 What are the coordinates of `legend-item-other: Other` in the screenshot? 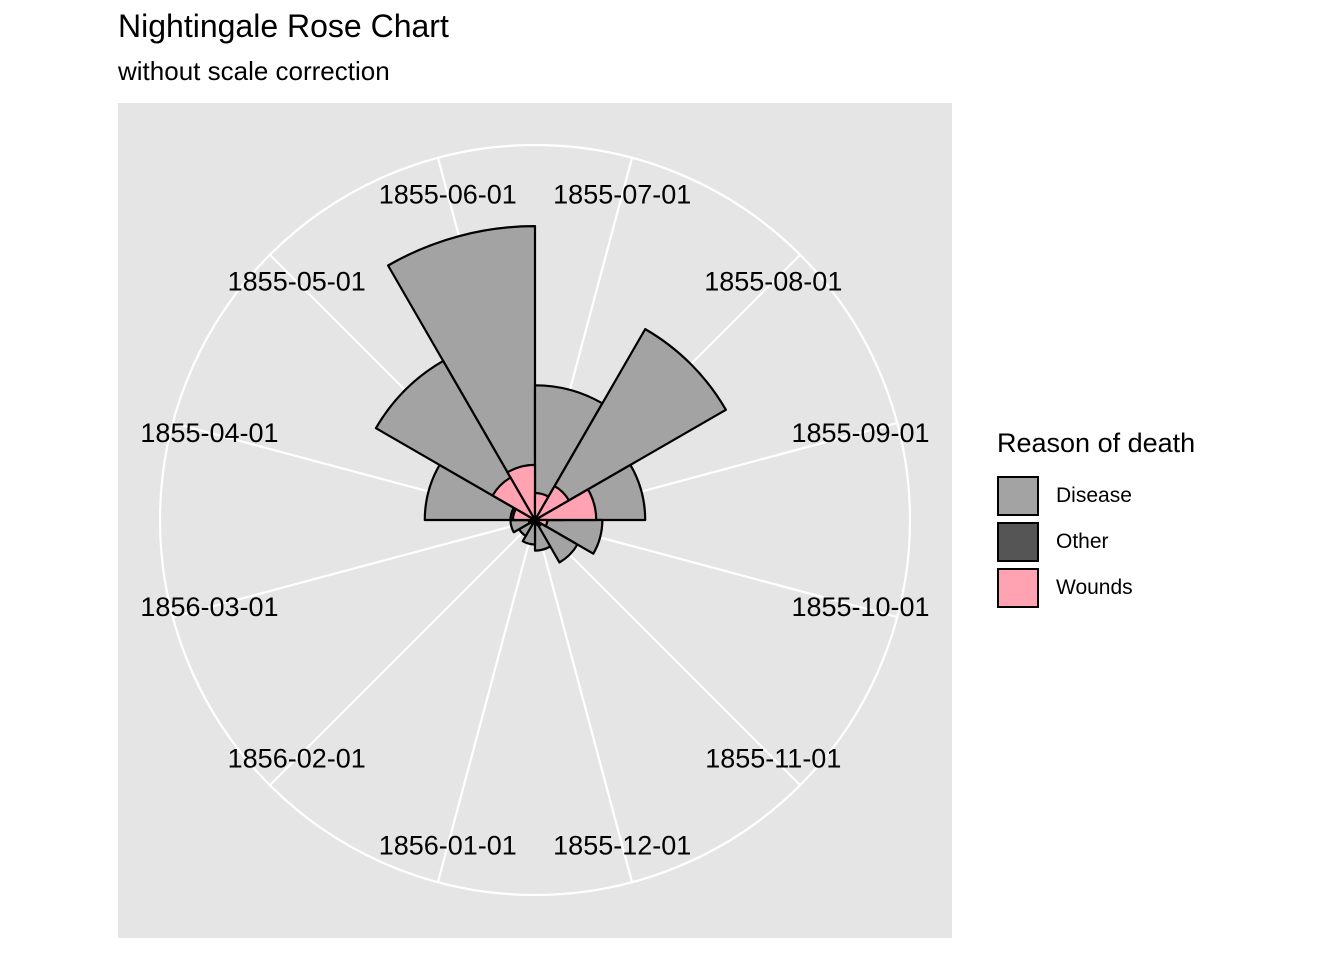 It's located at (1096, 542).